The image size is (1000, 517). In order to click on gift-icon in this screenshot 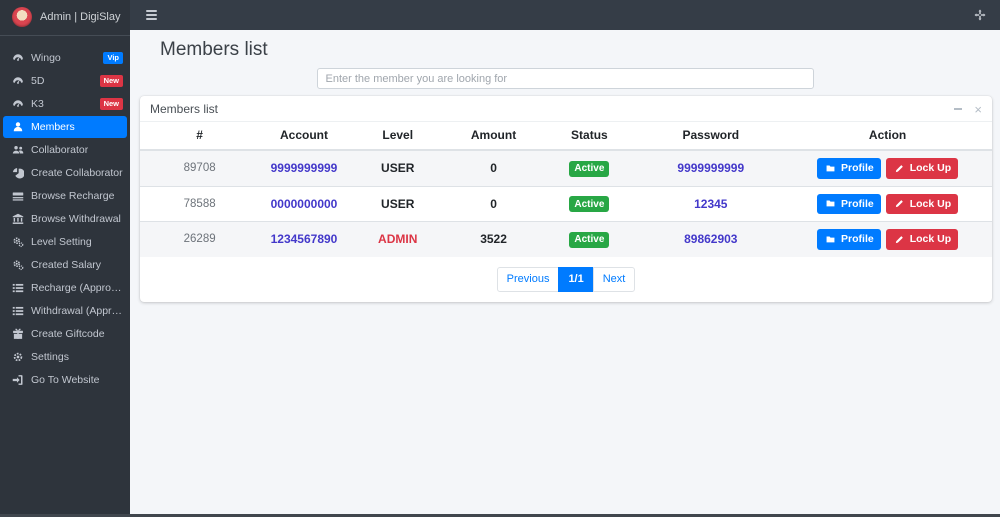, I will do `click(17, 334)`.